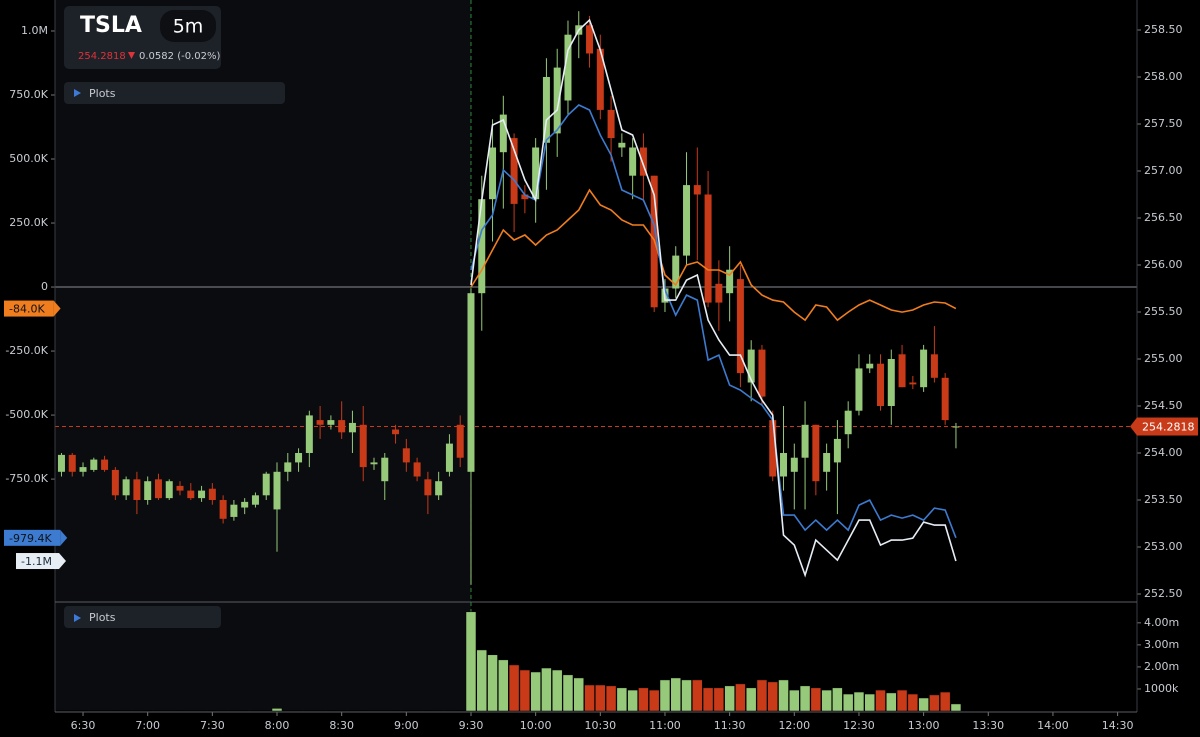 The image size is (1200, 737). I want to click on y-tick-label: 0, so click(44, 286).